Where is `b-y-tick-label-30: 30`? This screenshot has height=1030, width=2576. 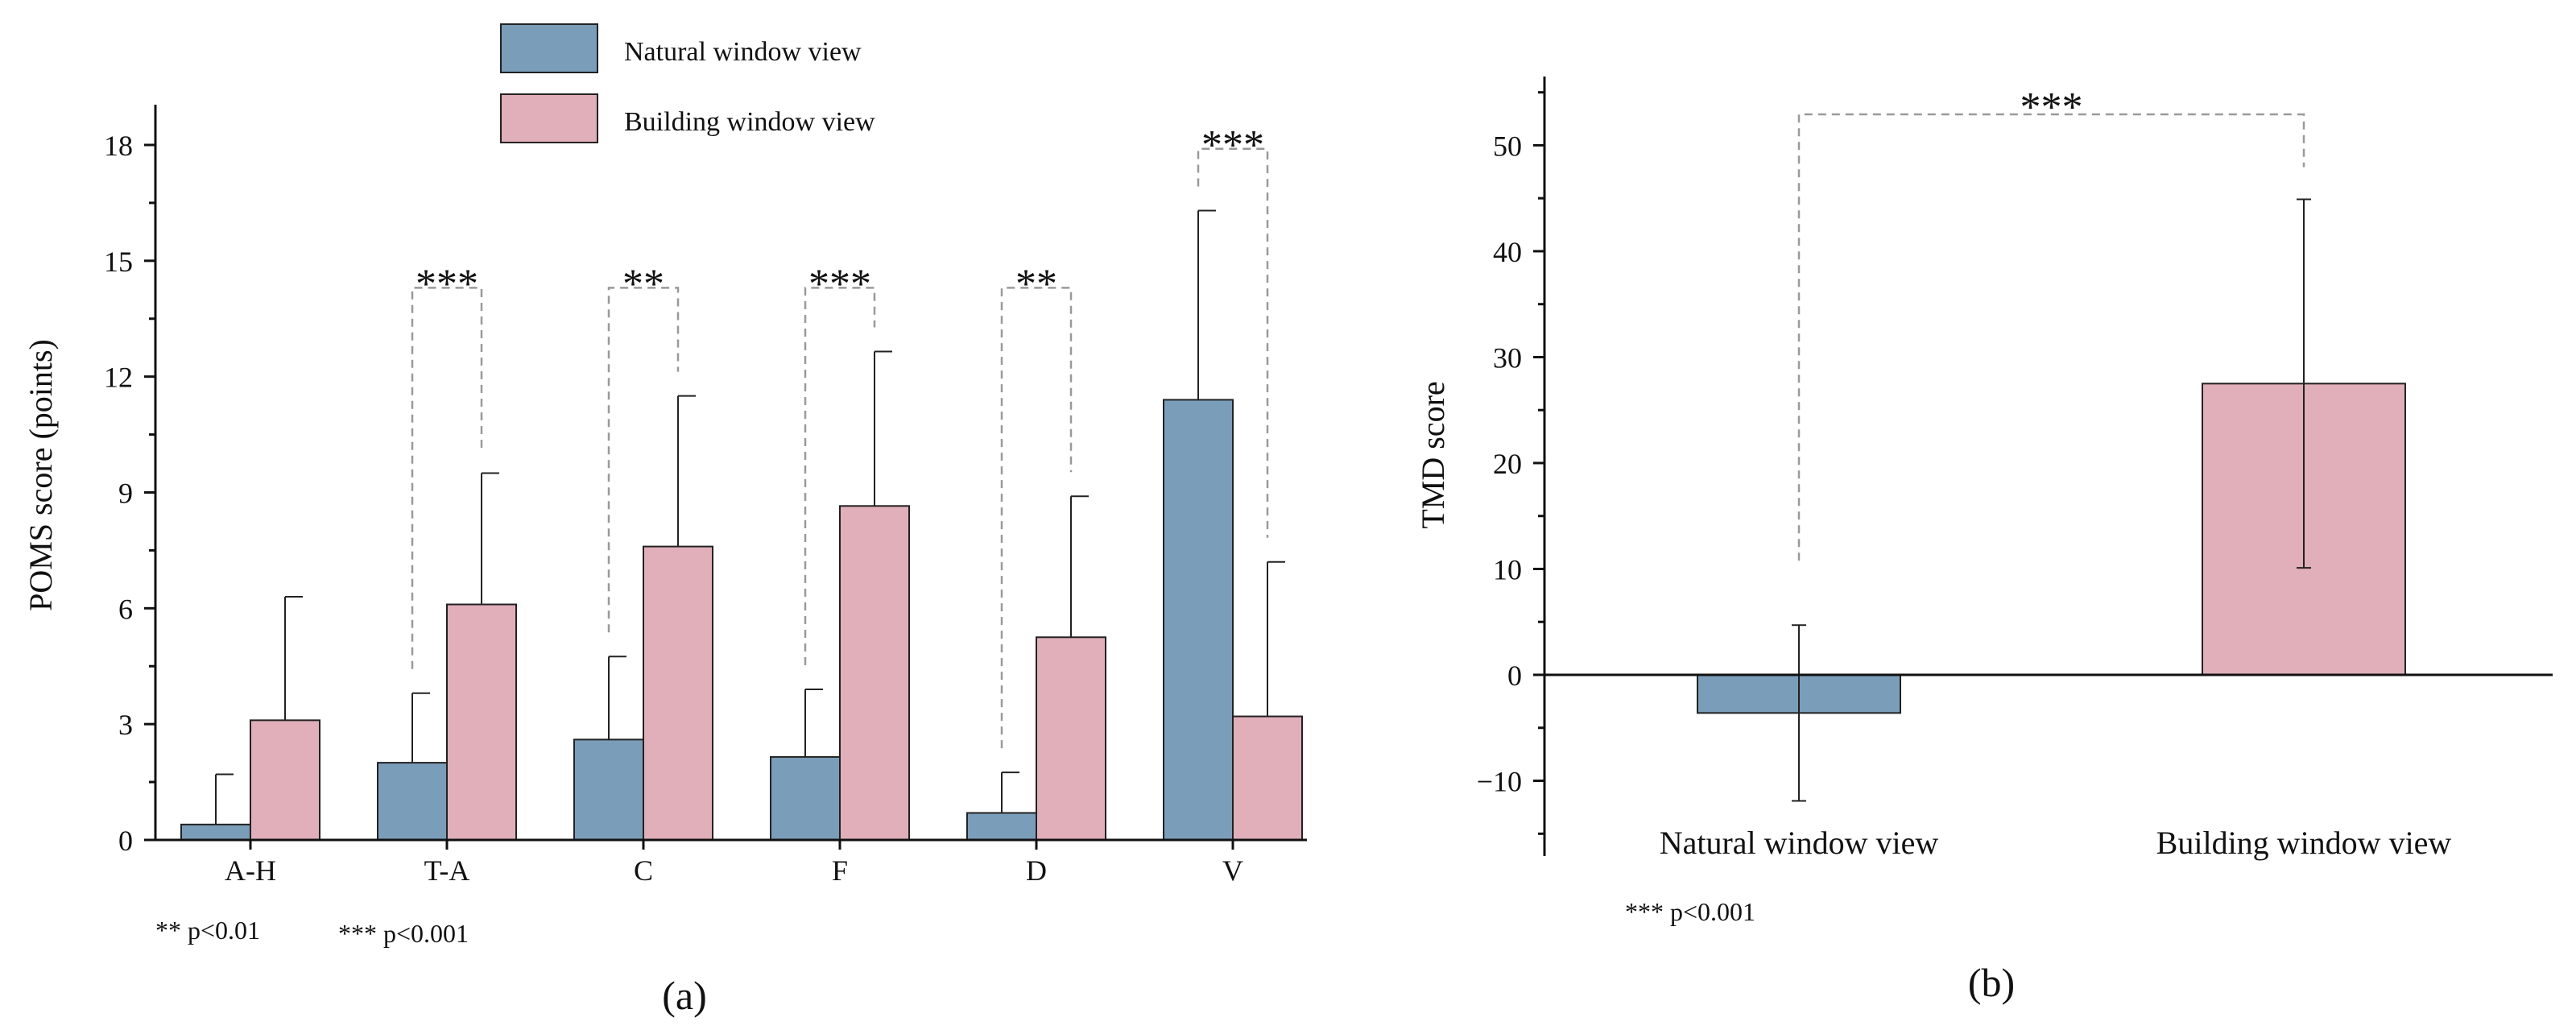 b-y-tick-label-30: 30 is located at coordinates (1508, 357).